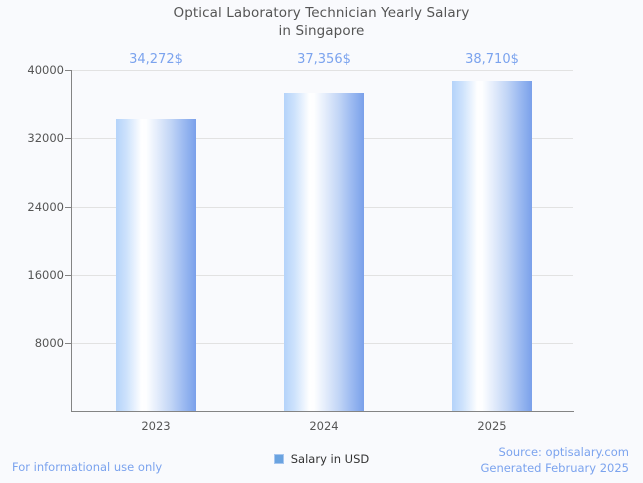 This screenshot has height=483, width=643. I want to click on chart-legend: Salary in USD, so click(321, 459).